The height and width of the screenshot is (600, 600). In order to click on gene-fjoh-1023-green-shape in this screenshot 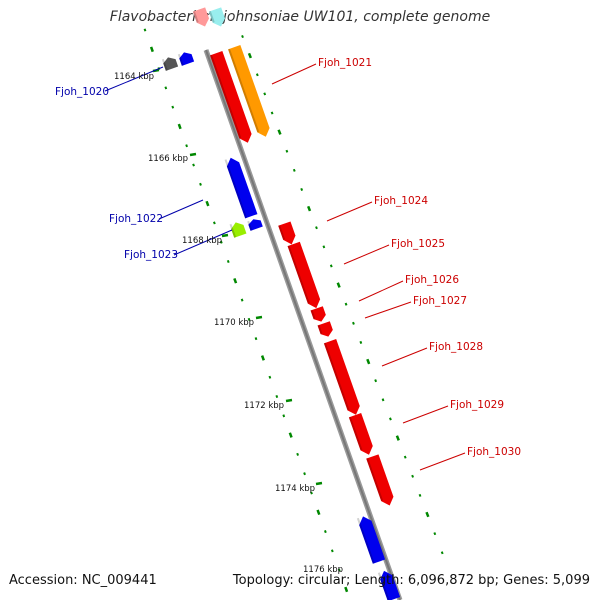, I will do `click(238, 229)`.